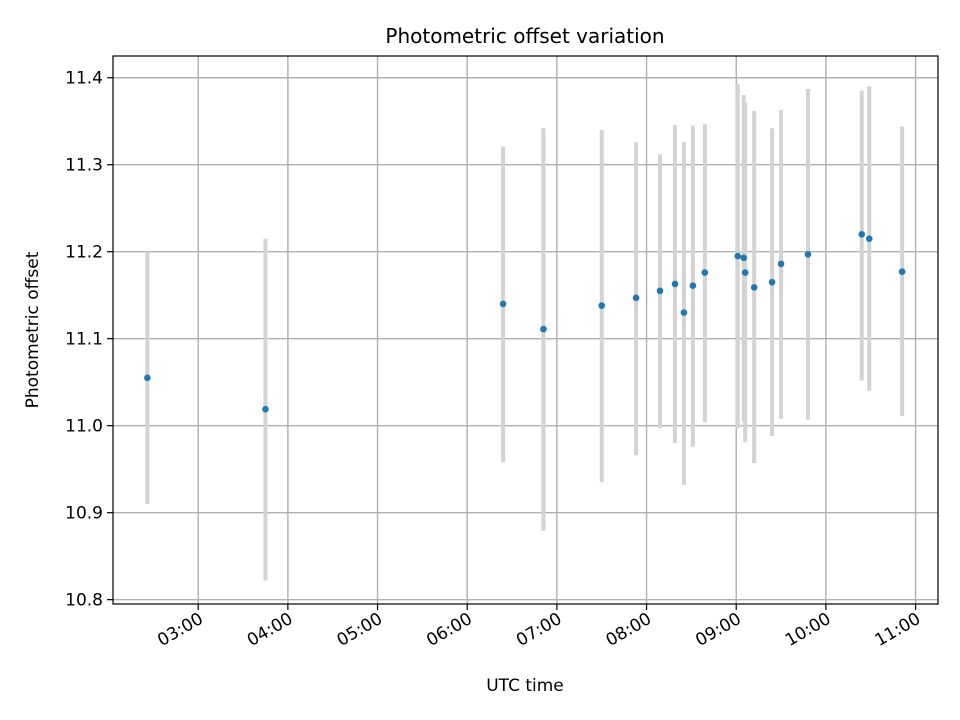 The width and height of the screenshot is (960, 720). What do you see at coordinates (84, 79) in the screenshot?
I see `y-tick-label: 11.4` at bounding box center [84, 79].